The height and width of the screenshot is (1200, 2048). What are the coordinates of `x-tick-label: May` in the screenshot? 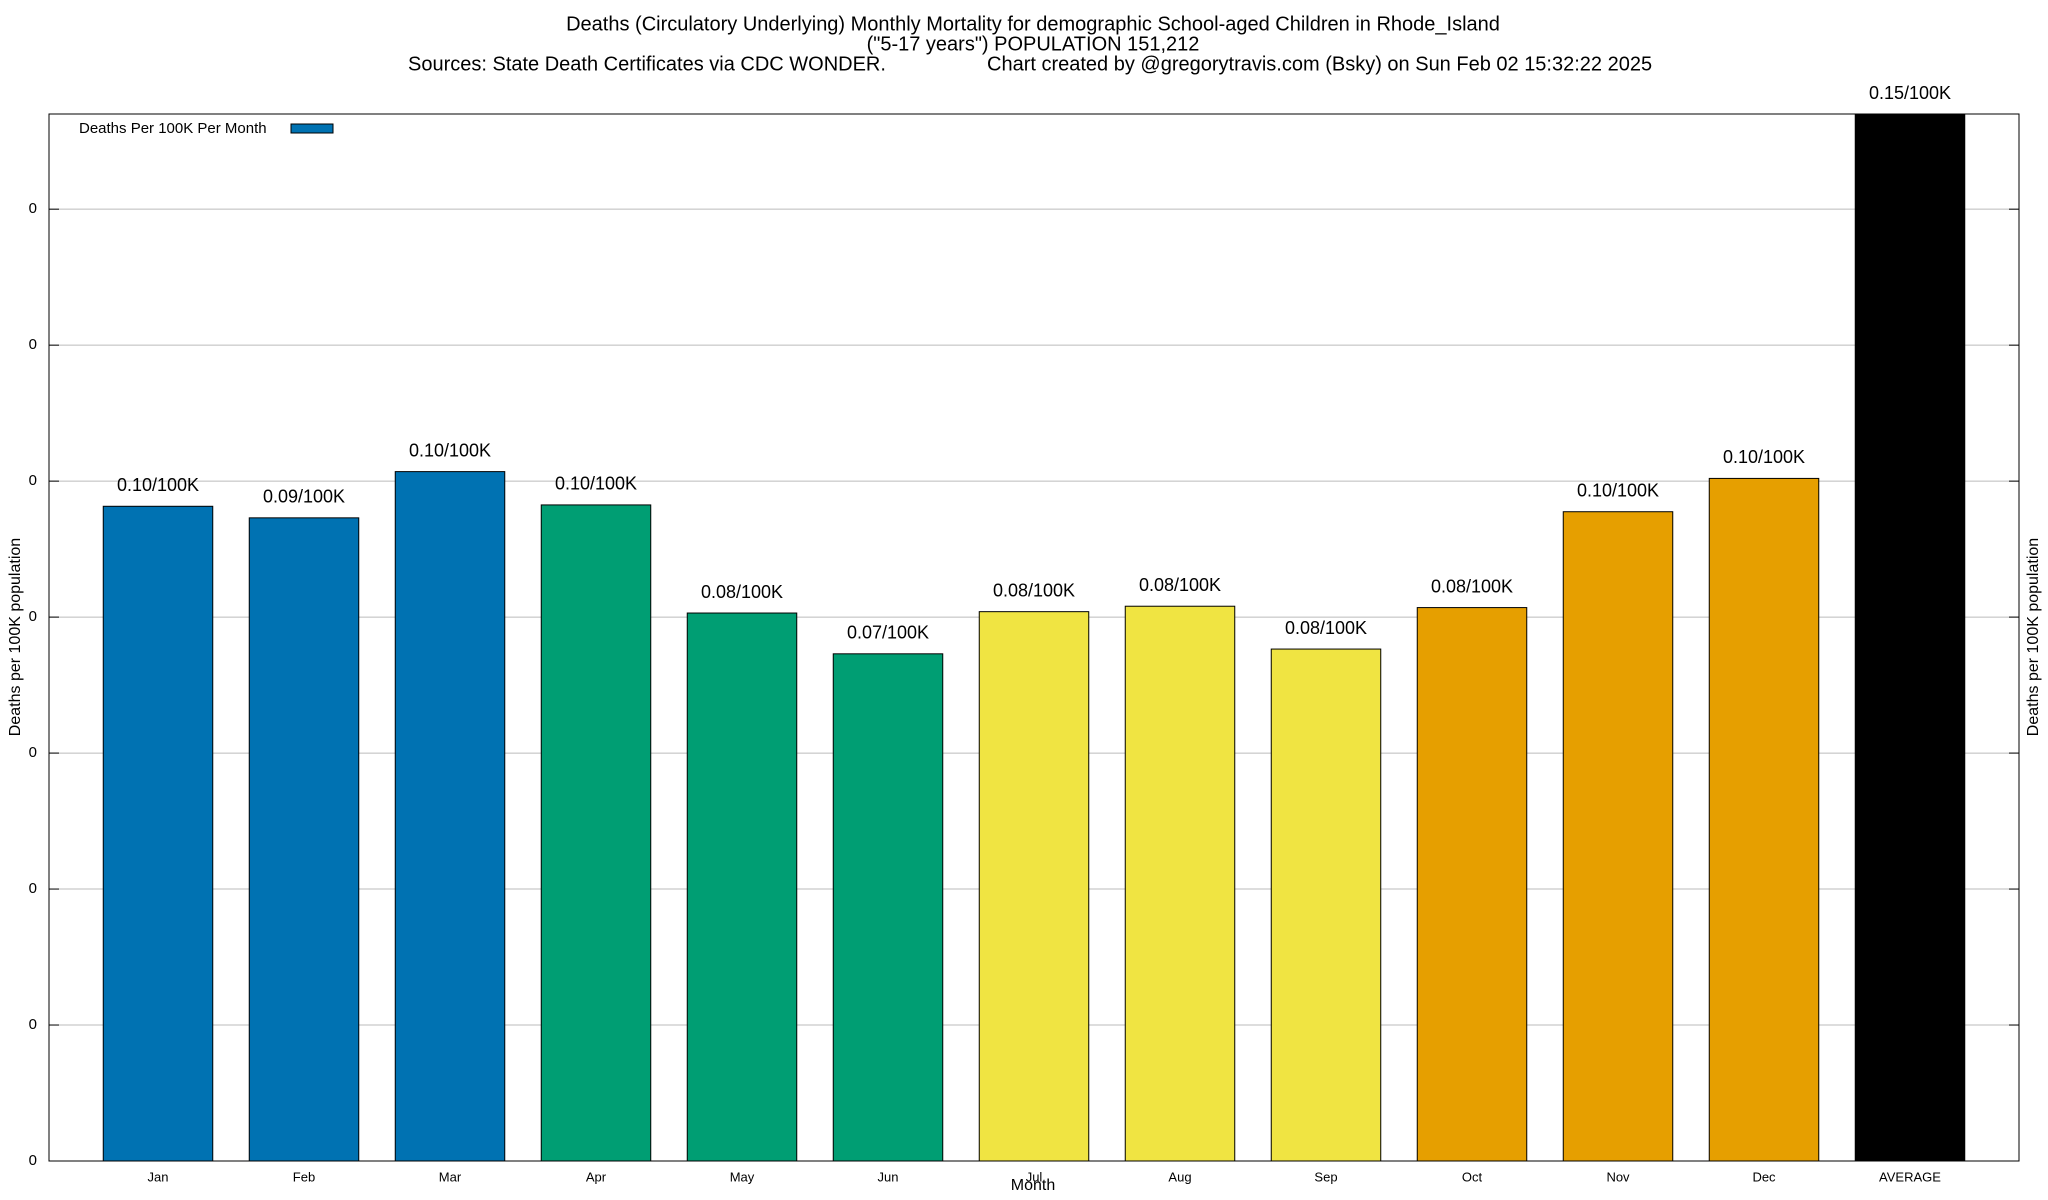 It's located at (742, 1176).